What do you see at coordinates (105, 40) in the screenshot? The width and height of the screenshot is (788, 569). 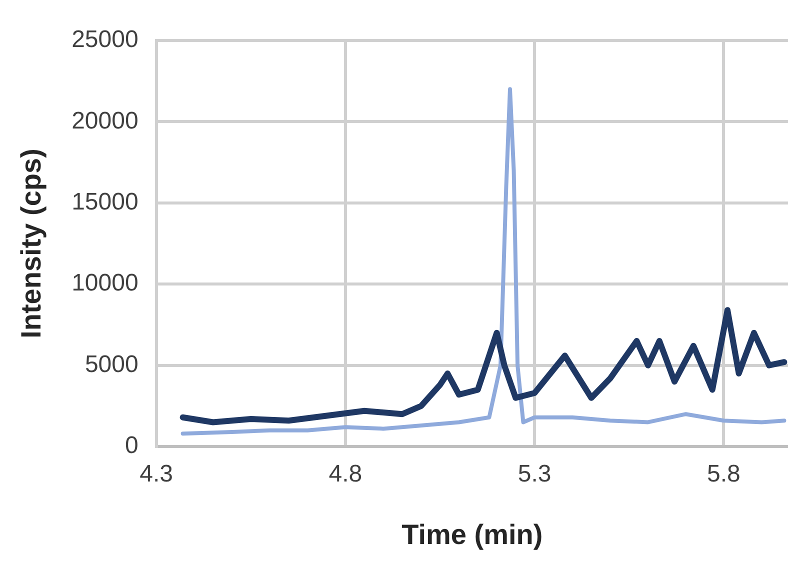 I see `y-tick-label: 25000` at bounding box center [105, 40].